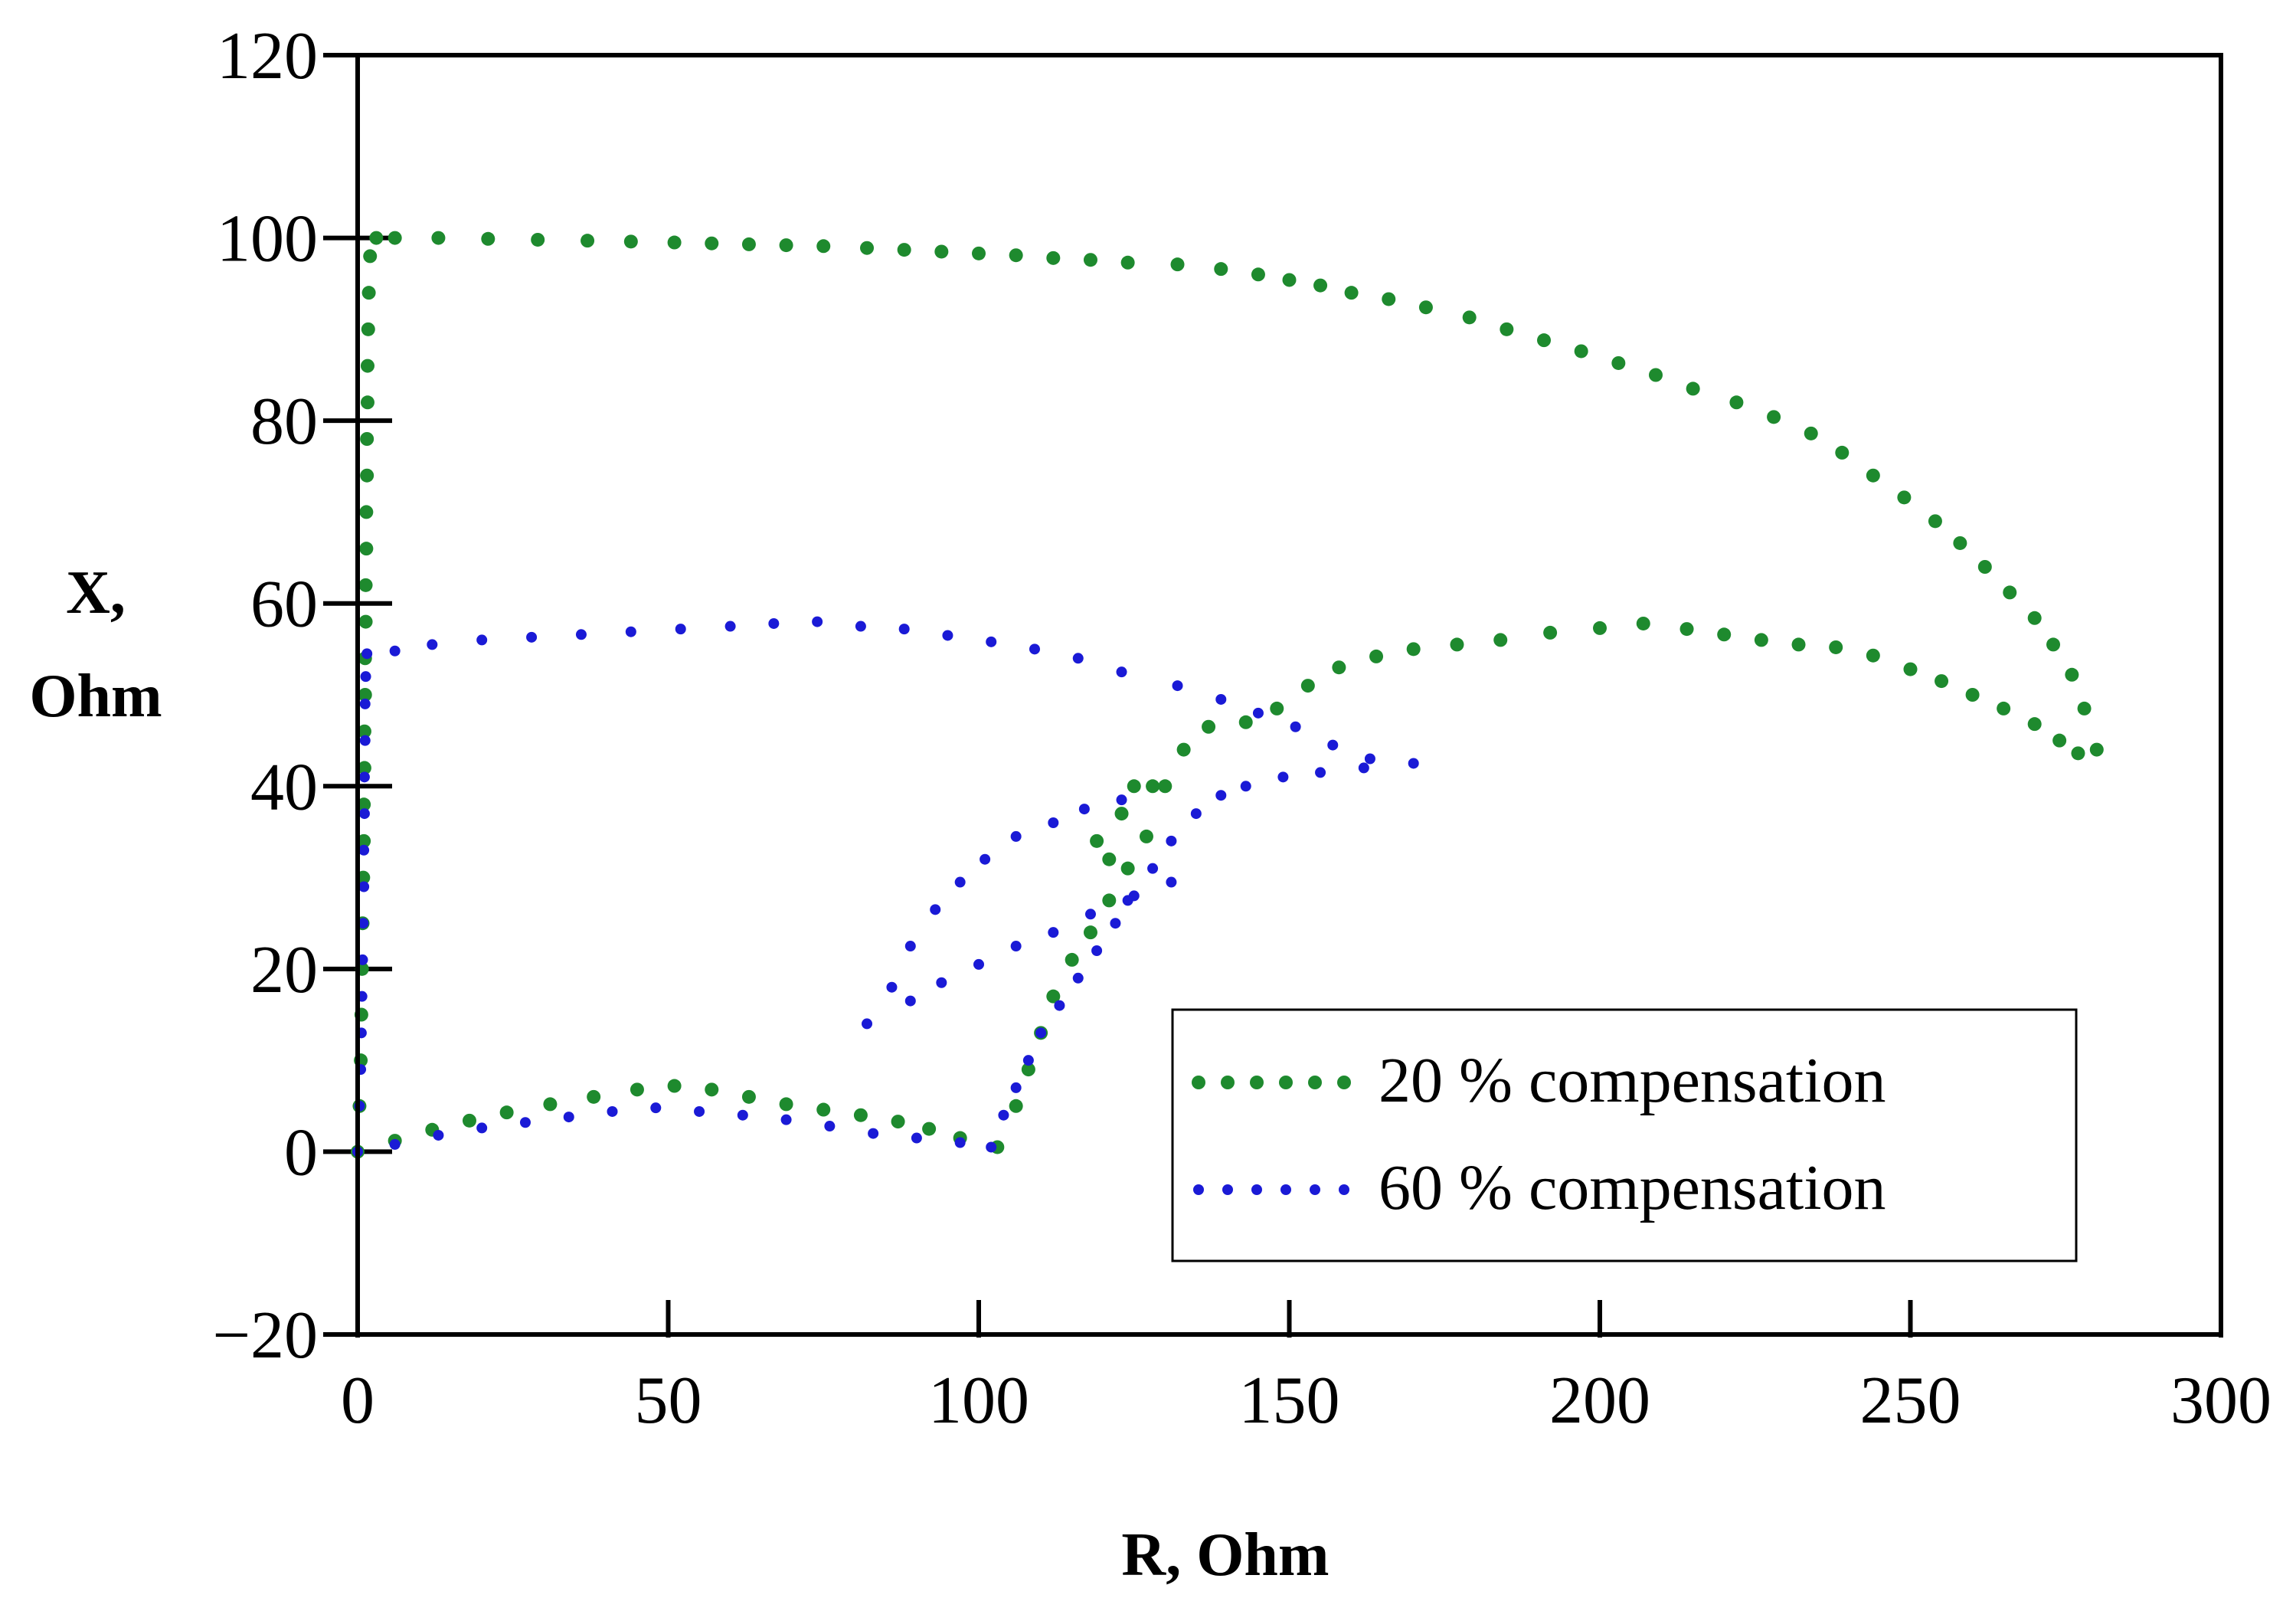  What do you see at coordinates (95, 696) in the screenshot?
I see `y-axis-title-line2: Ohm` at bounding box center [95, 696].